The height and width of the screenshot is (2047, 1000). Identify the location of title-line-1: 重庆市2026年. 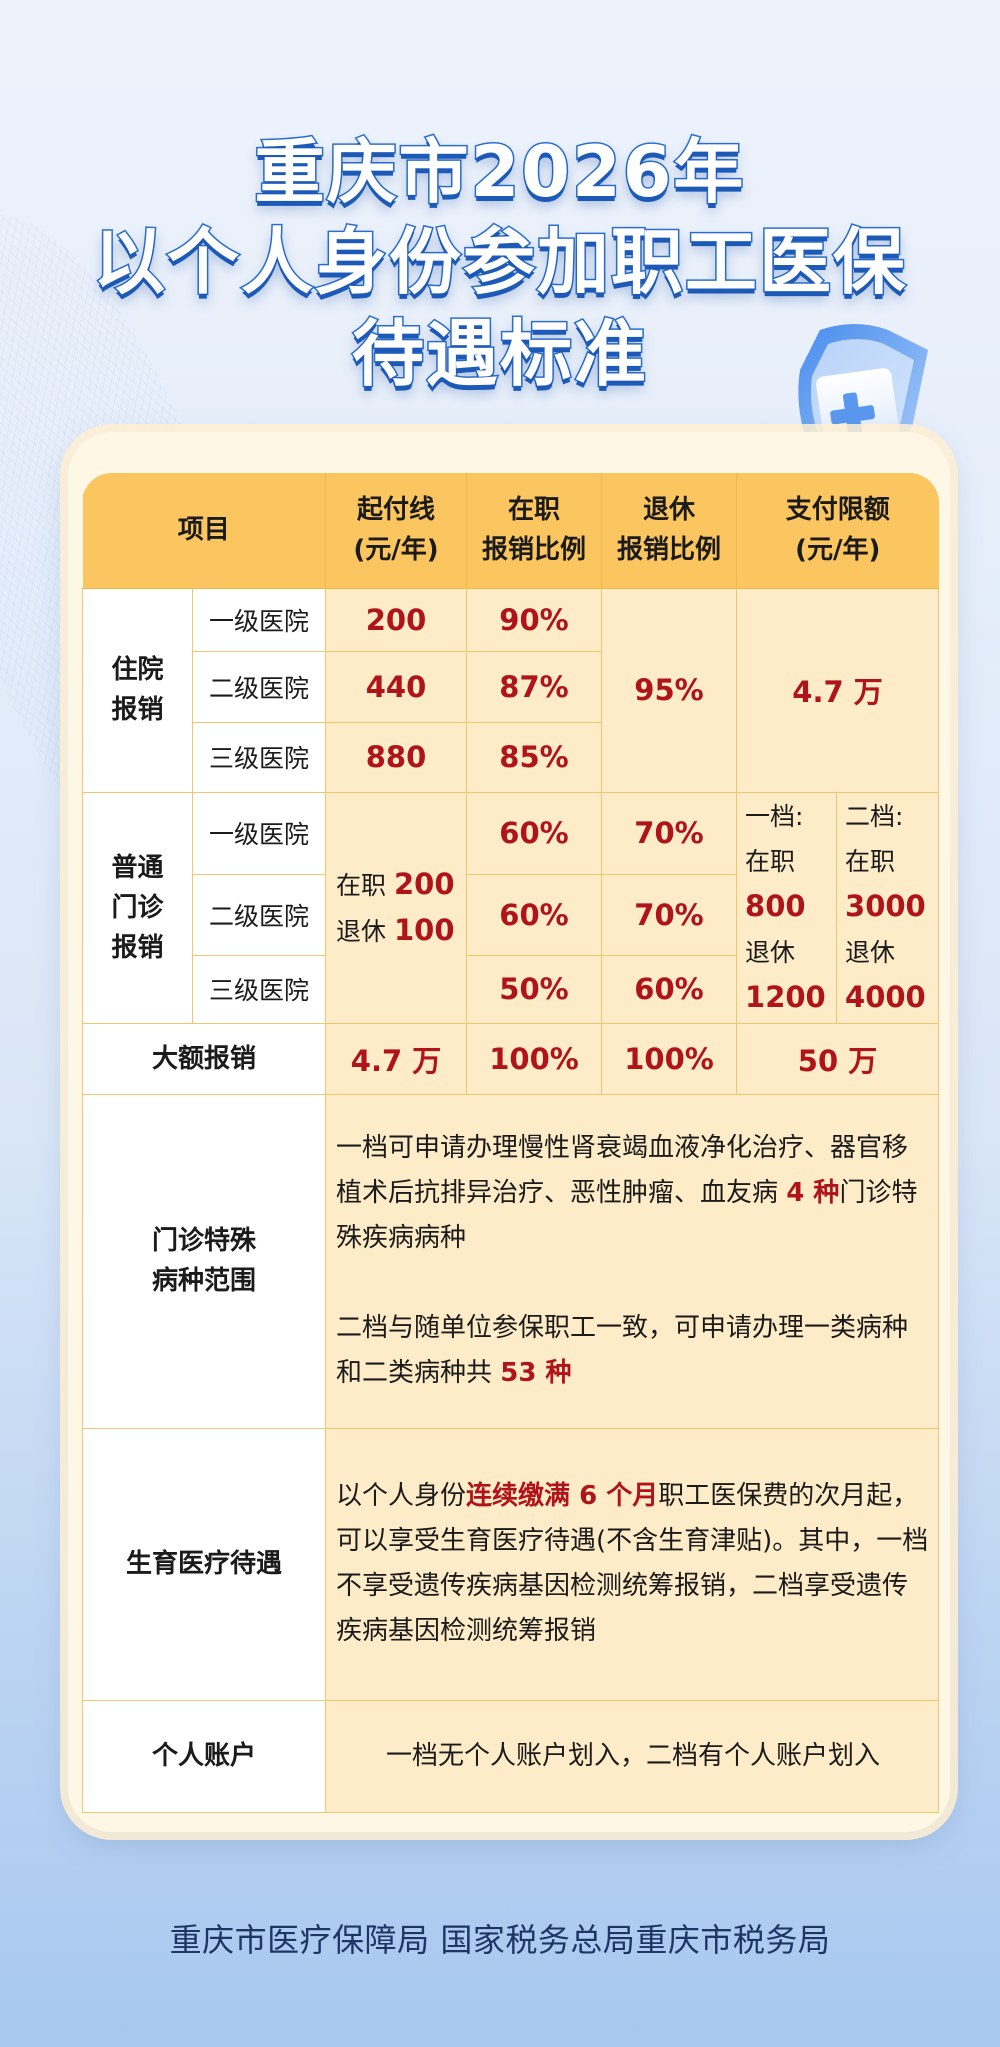
(499, 172).